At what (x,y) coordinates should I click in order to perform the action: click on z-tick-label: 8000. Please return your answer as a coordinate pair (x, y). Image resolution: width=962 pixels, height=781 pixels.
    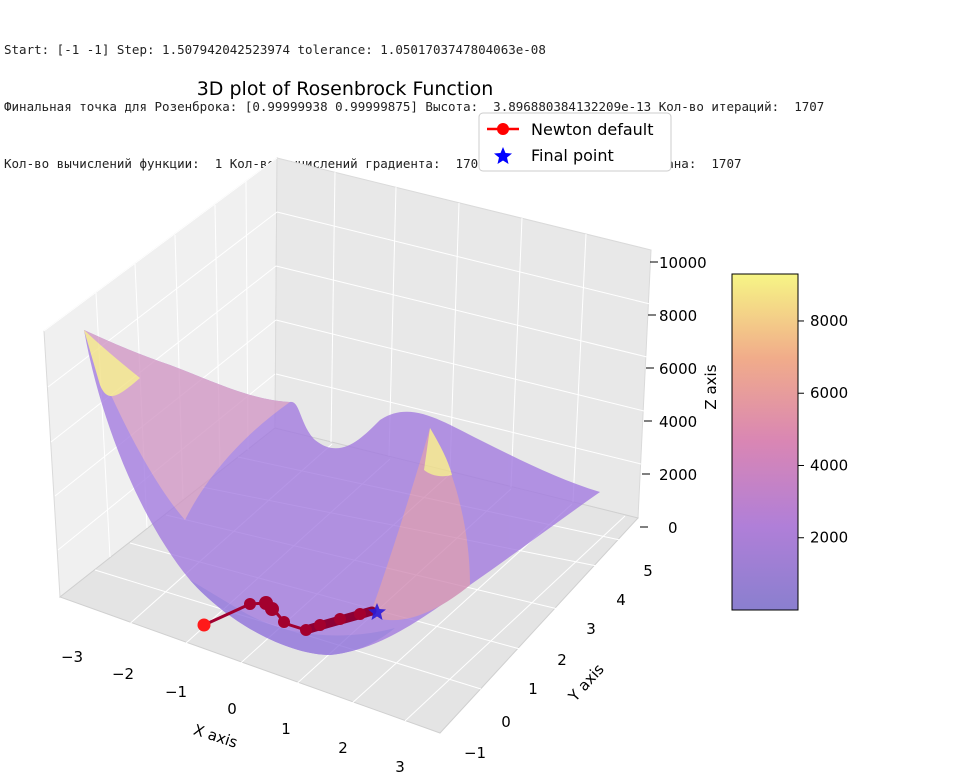
    Looking at the image, I should click on (678, 316).